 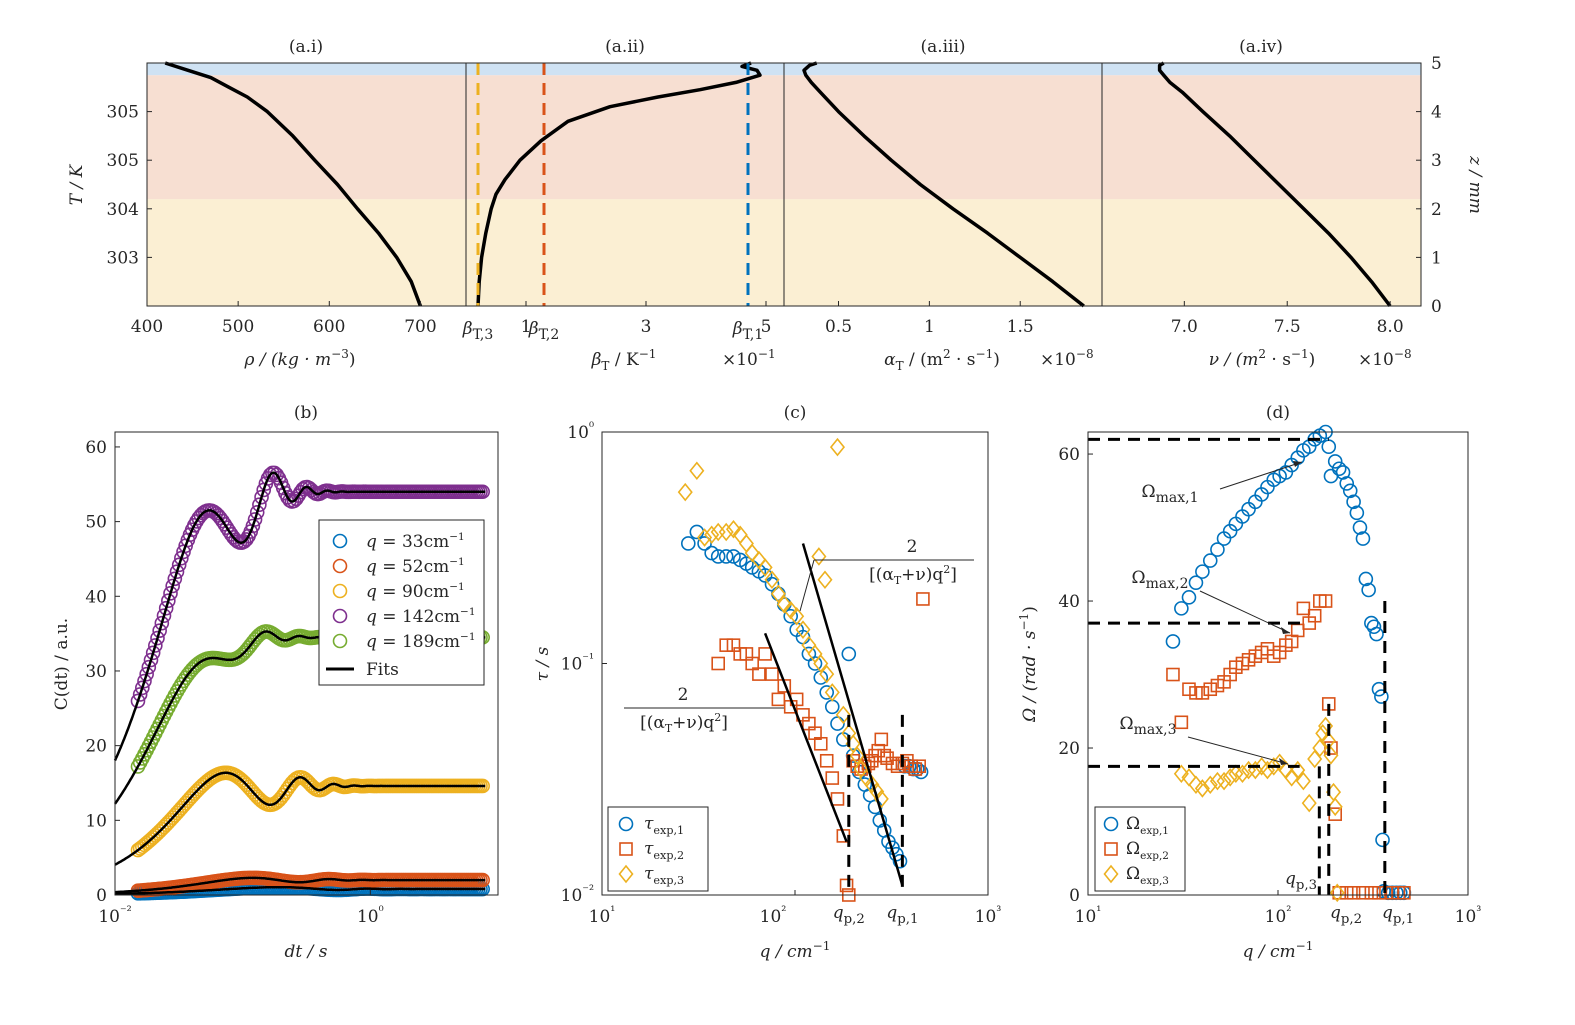 What do you see at coordinates (415, 541) in the screenshot?
I see `legend-label-b-1: q = 33cm−1` at bounding box center [415, 541].